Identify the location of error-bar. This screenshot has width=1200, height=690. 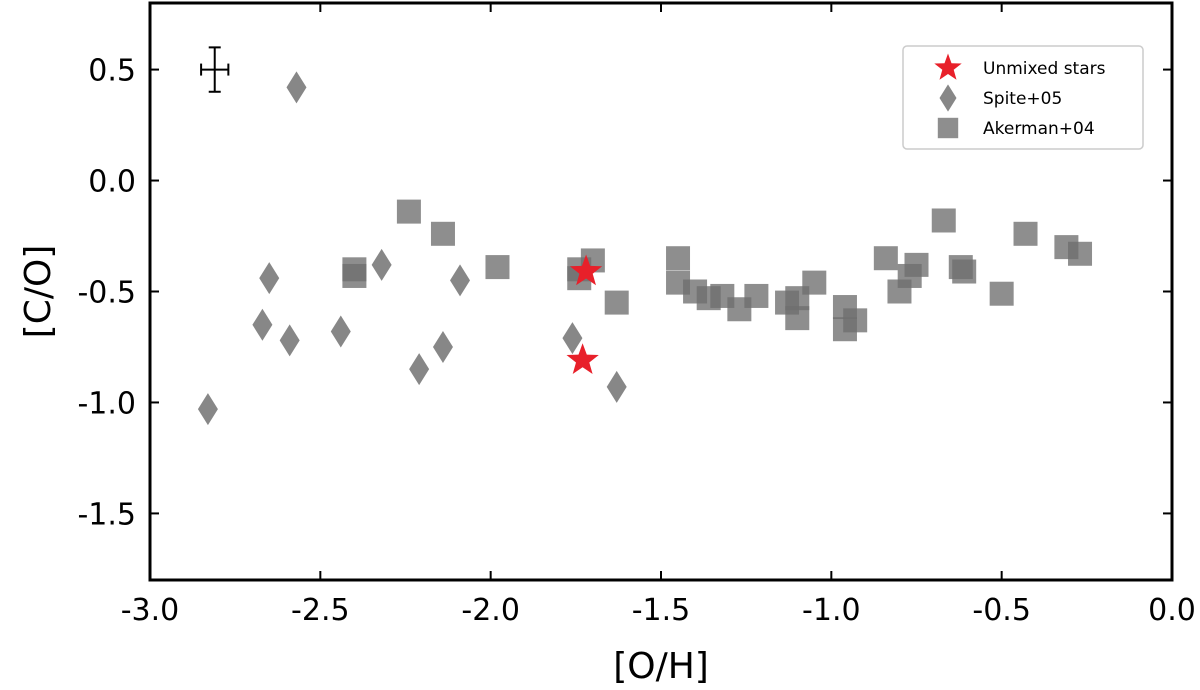
(215, 69).